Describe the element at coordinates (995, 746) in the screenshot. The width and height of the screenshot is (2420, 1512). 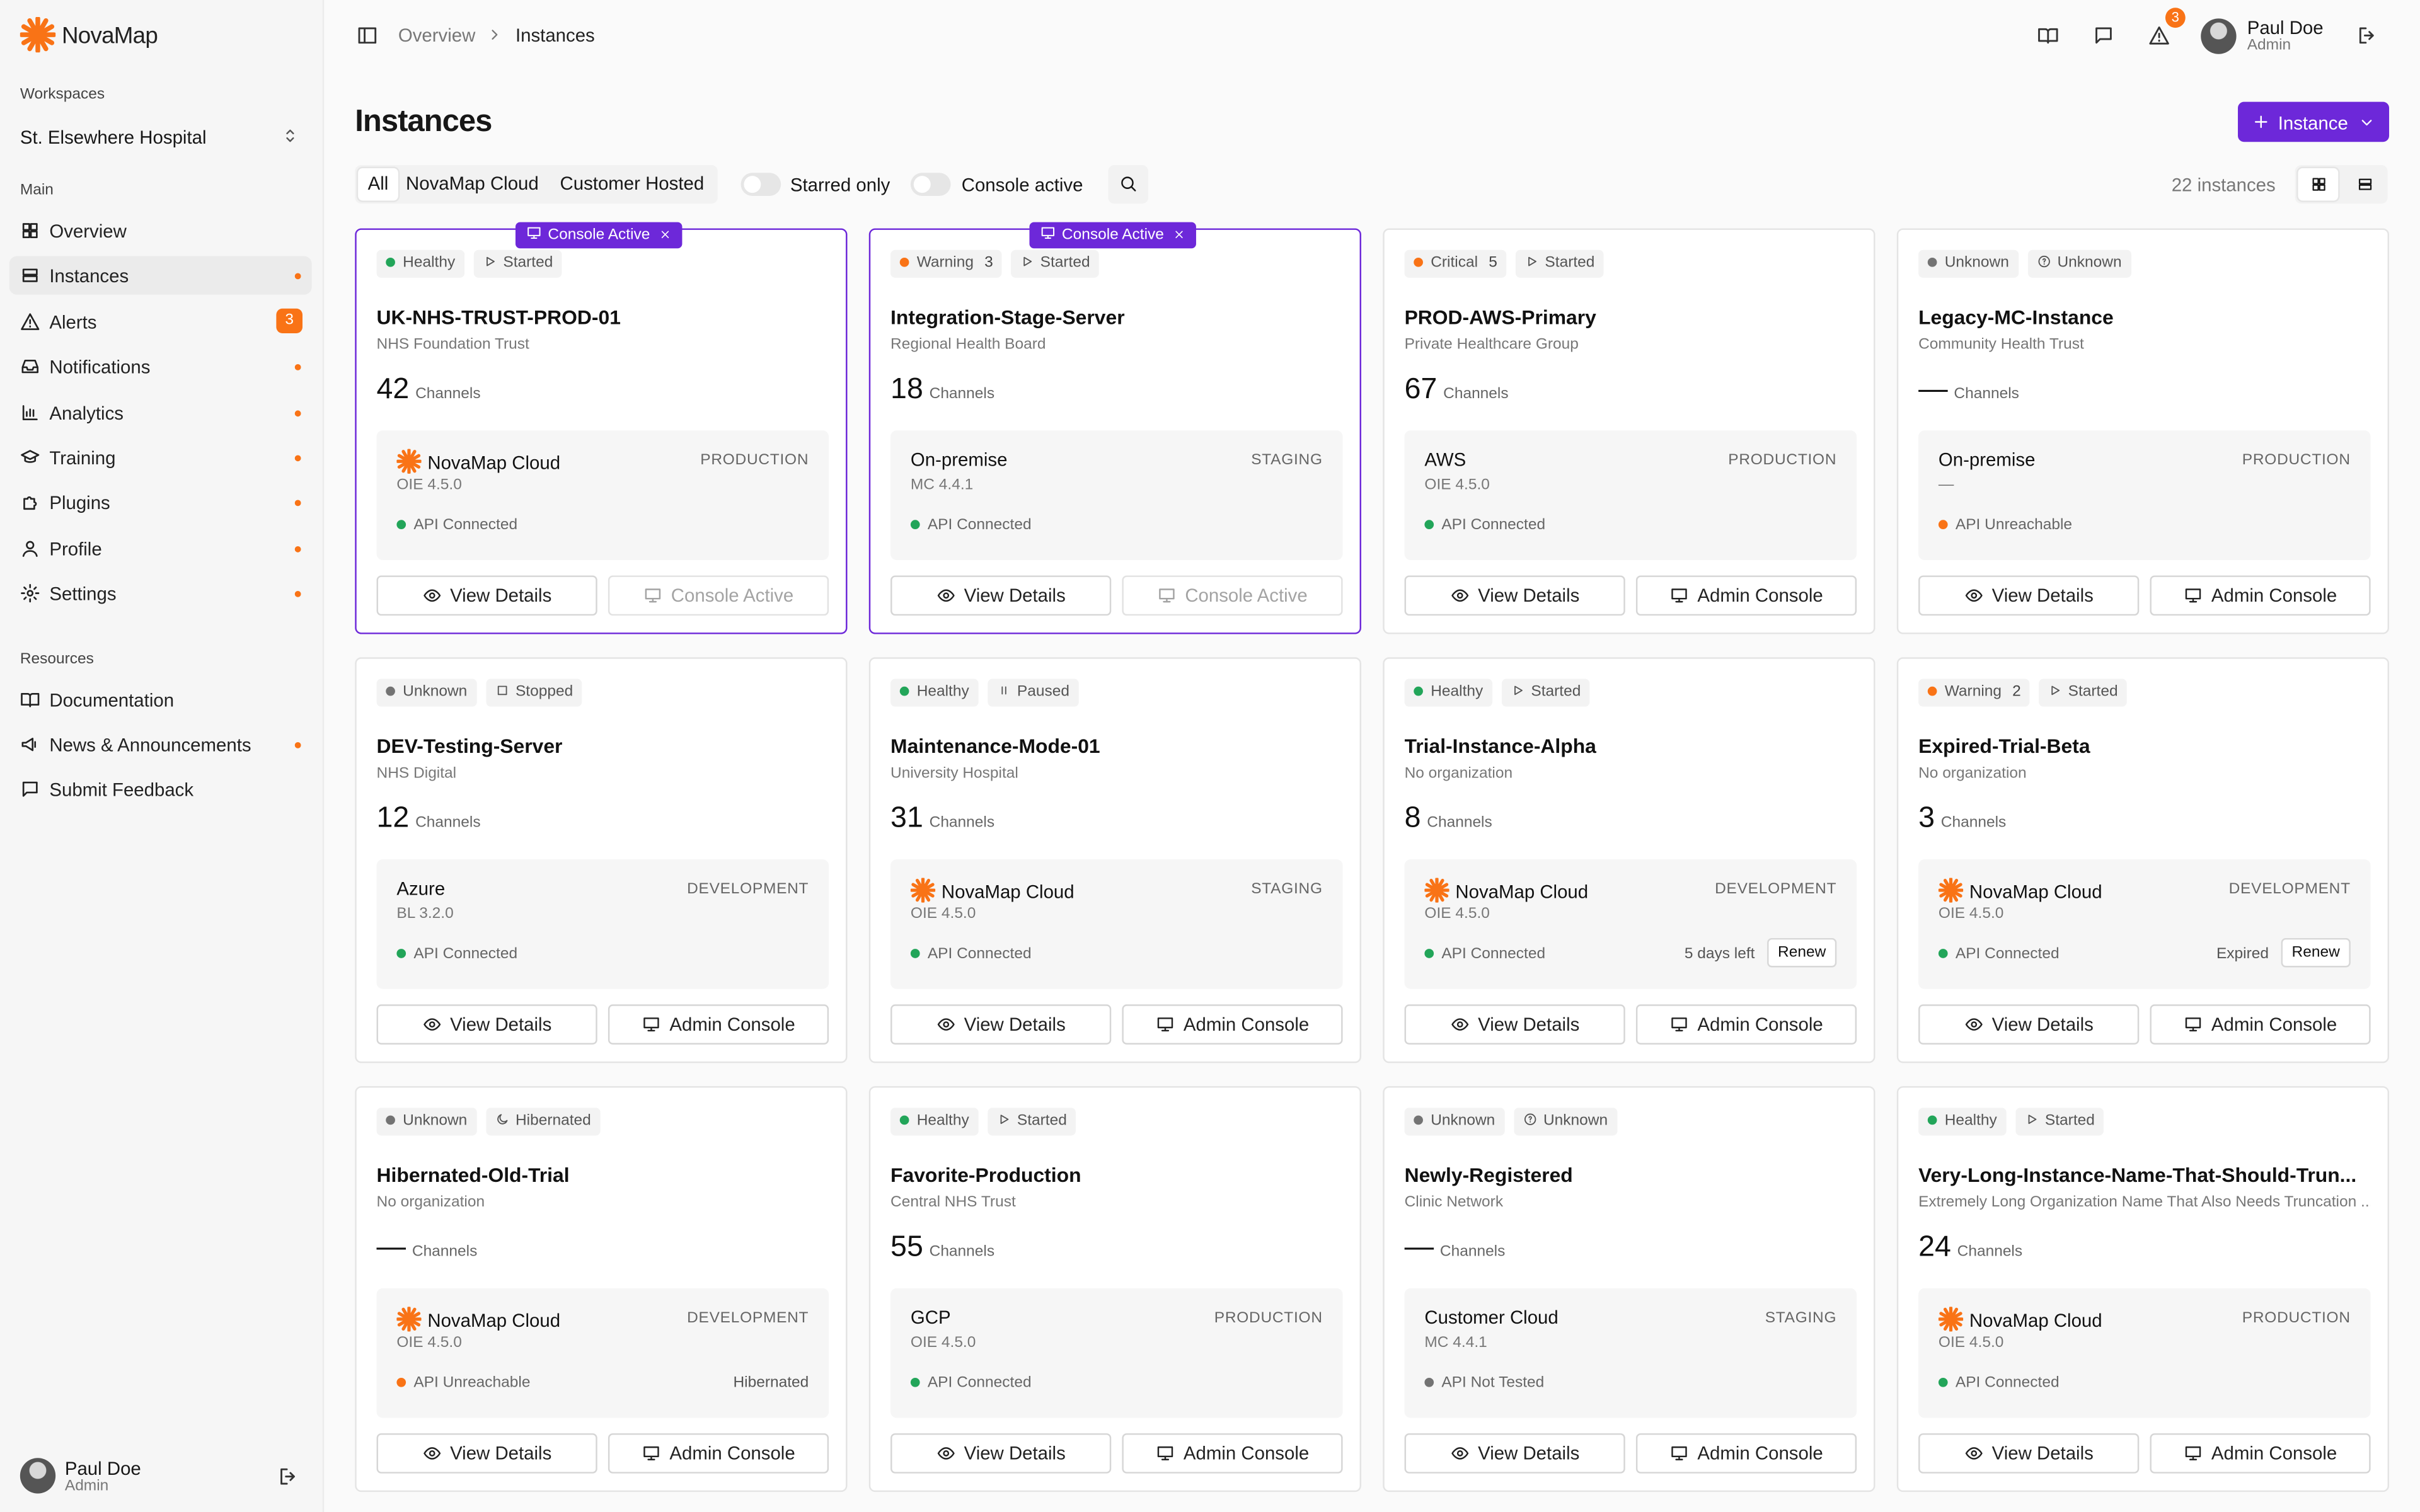
I see `instance-name: Maintenance-Mode-01` at that location.